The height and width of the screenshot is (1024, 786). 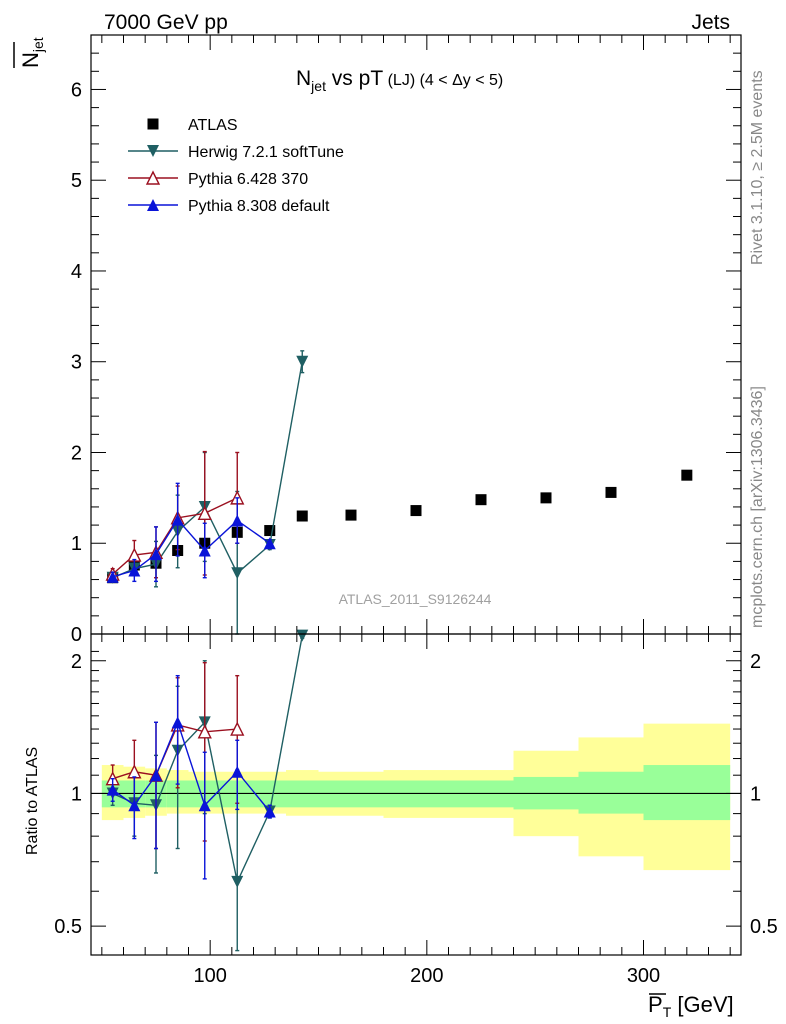 What do you see at coordinates (354, 78) in the screenshot?
I see `main-title-rest: vs pT` at bounding box center [354, 78].